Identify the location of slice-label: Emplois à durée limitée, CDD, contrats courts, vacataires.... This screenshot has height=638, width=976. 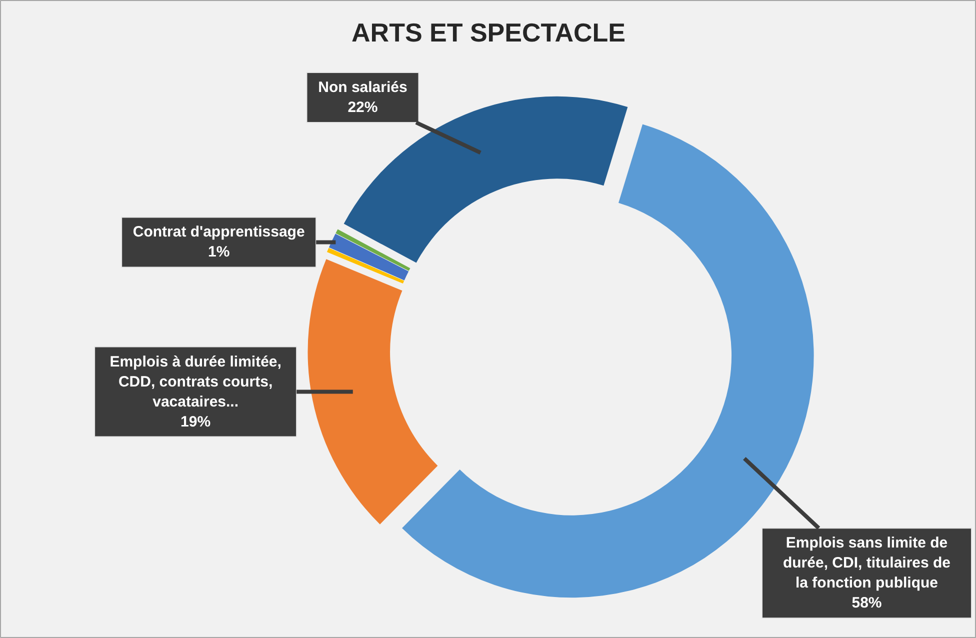
(196, 381).